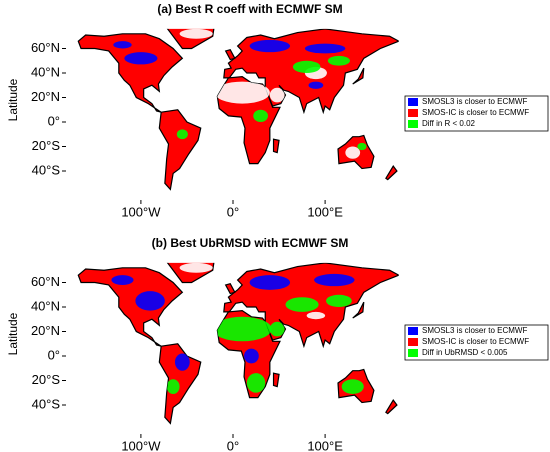 The height and width of the screenshot is (452, 550). I want to click on panel-title: (a) Best R coeff with ECMWF SM, so click(249, 9).